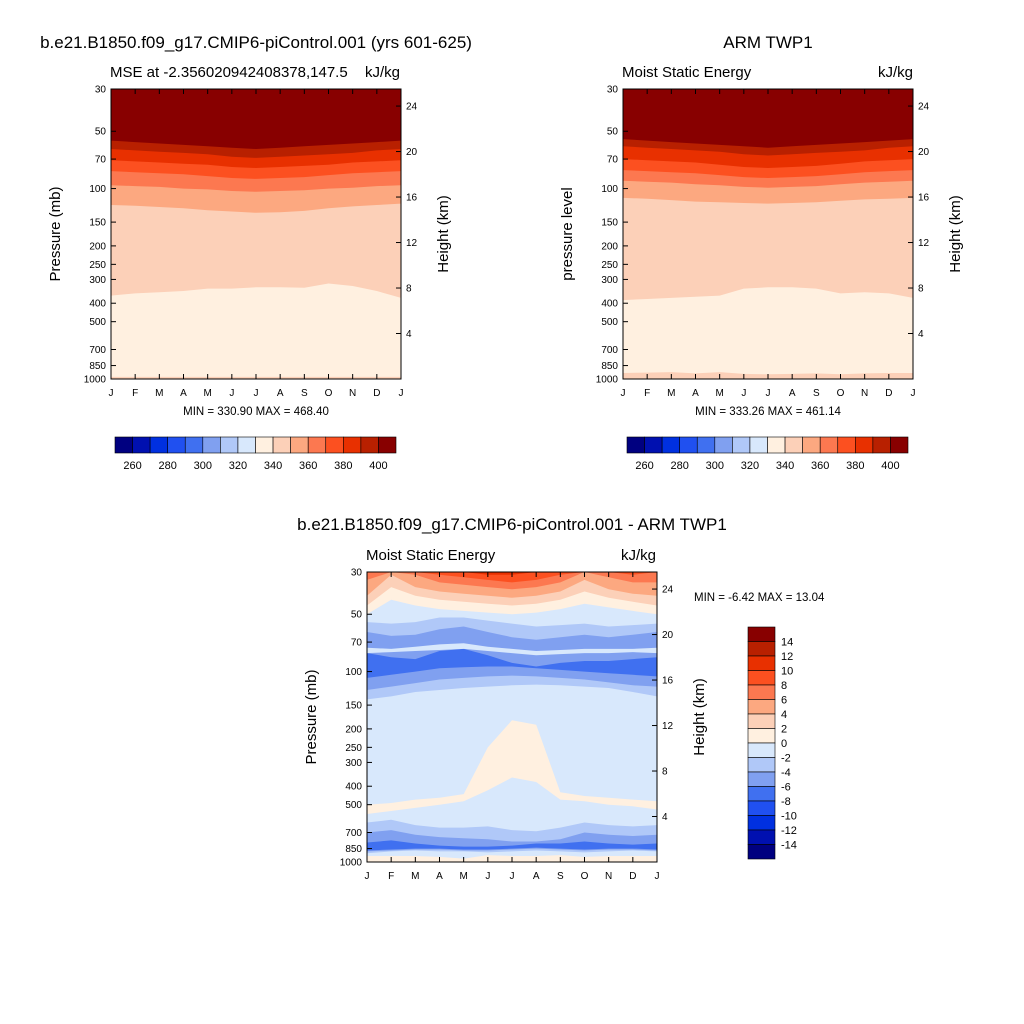 The image size is (1024, 1024). I want to click on panel2-ylabel-right: Height (km), so click(955, 234).